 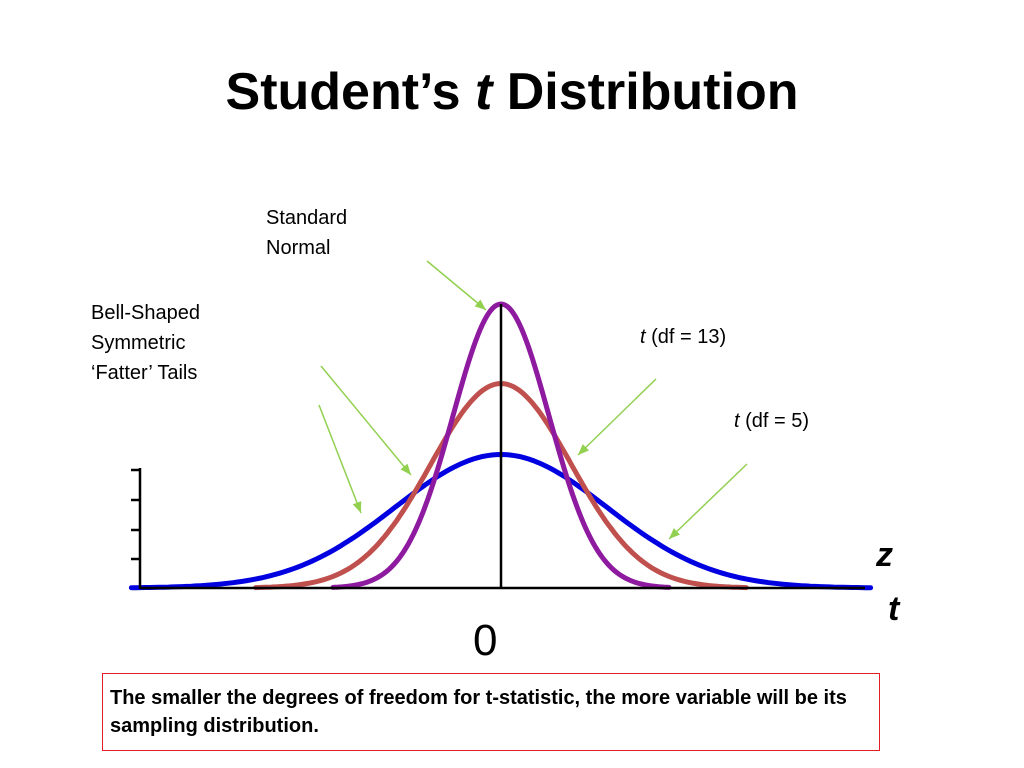 What do you see at coordinates (306, 233) in the screenshot?
I see `standard-normal-label: Standard Normal` at bounding box center [306, 233].